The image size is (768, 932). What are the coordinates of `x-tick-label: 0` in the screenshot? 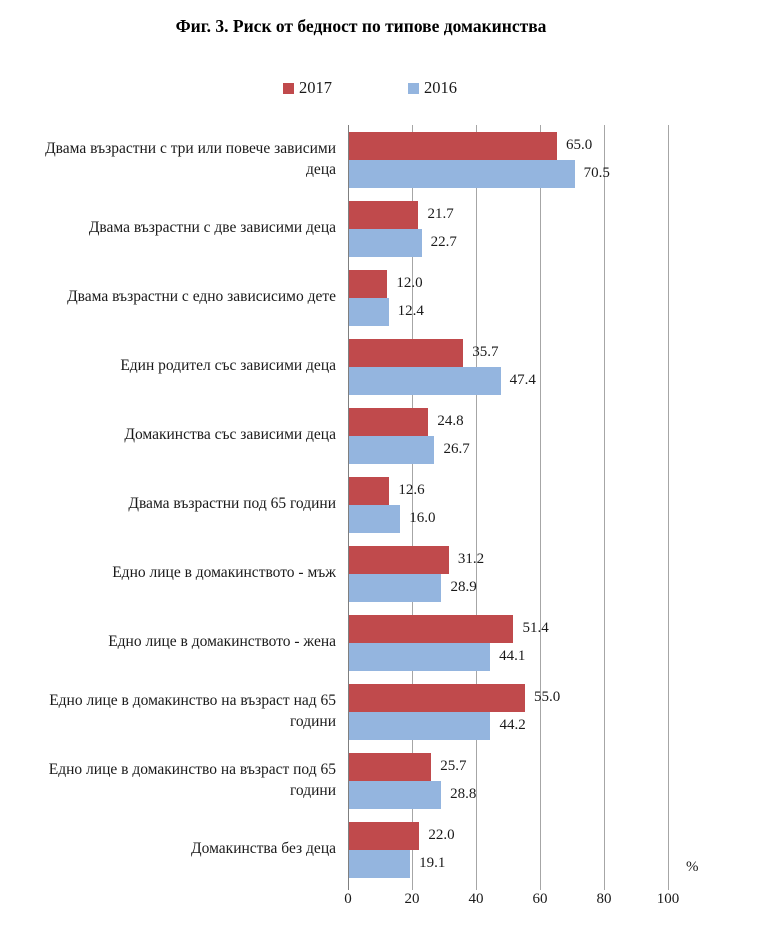 It's located at (348, 899).